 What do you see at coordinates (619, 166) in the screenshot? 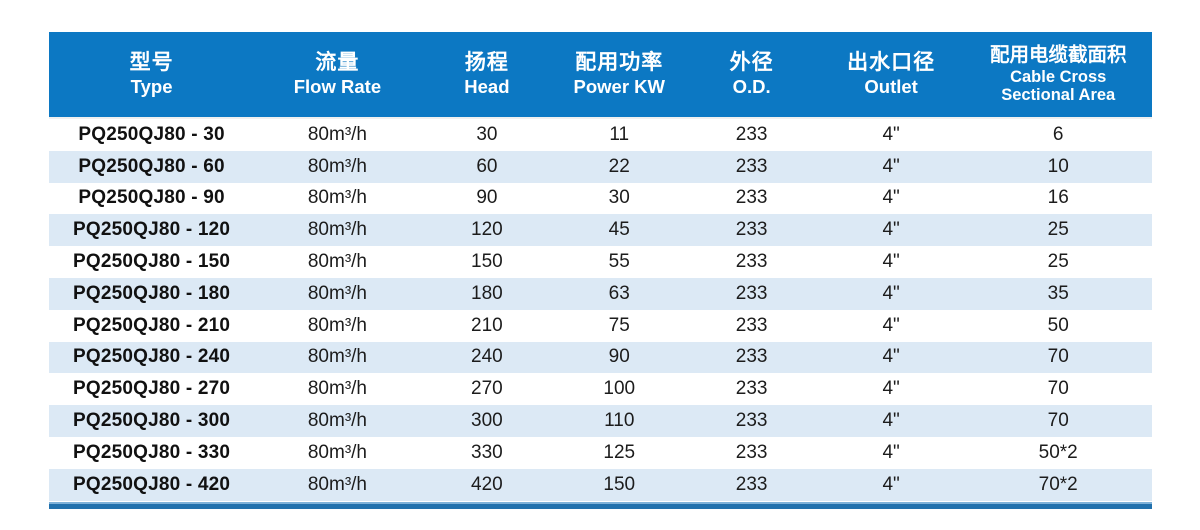
I see `table-cell-power: 22` at bounding box center [619, 166].